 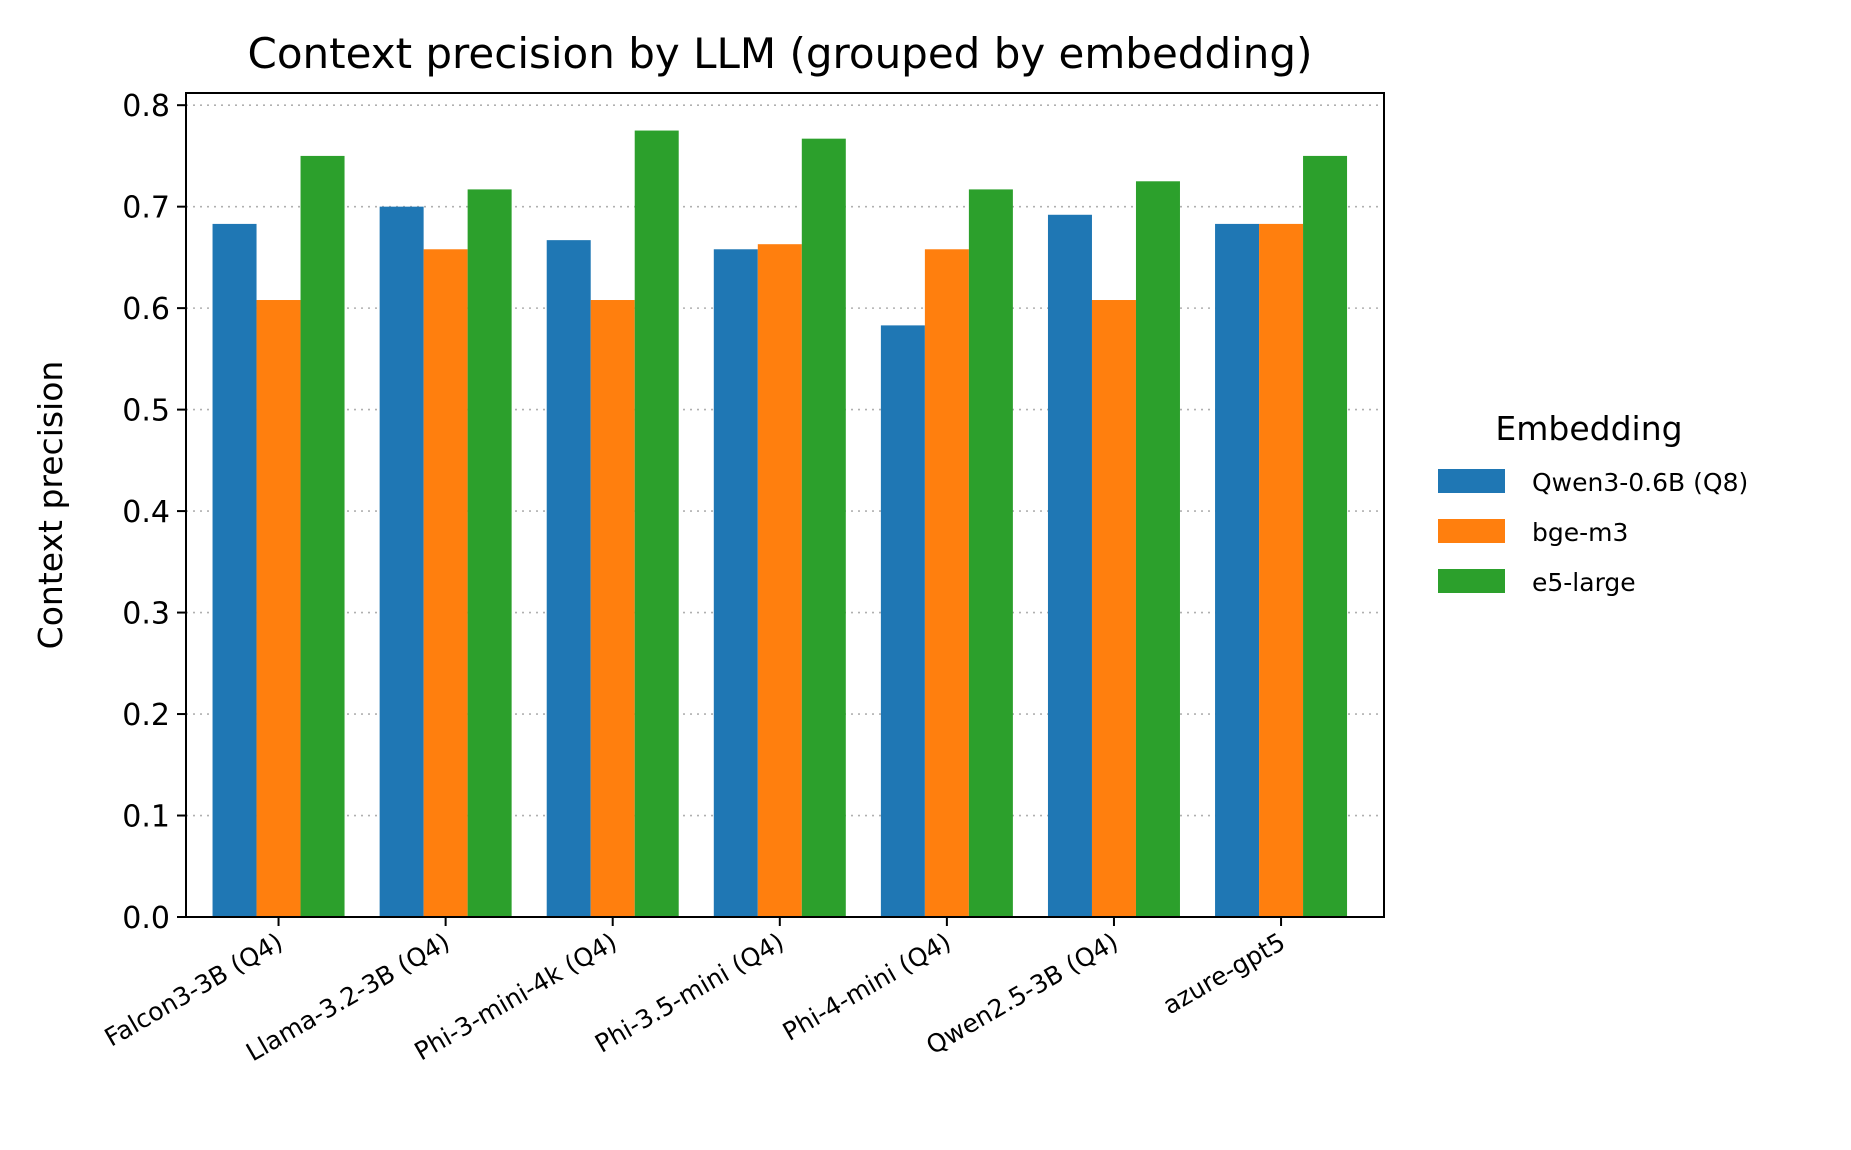 What do you see at coordinates (1237, 570) in the screenshot?
I see `bar-qwen3-0-6b-q8--6` at bounding box center [1237, 570].